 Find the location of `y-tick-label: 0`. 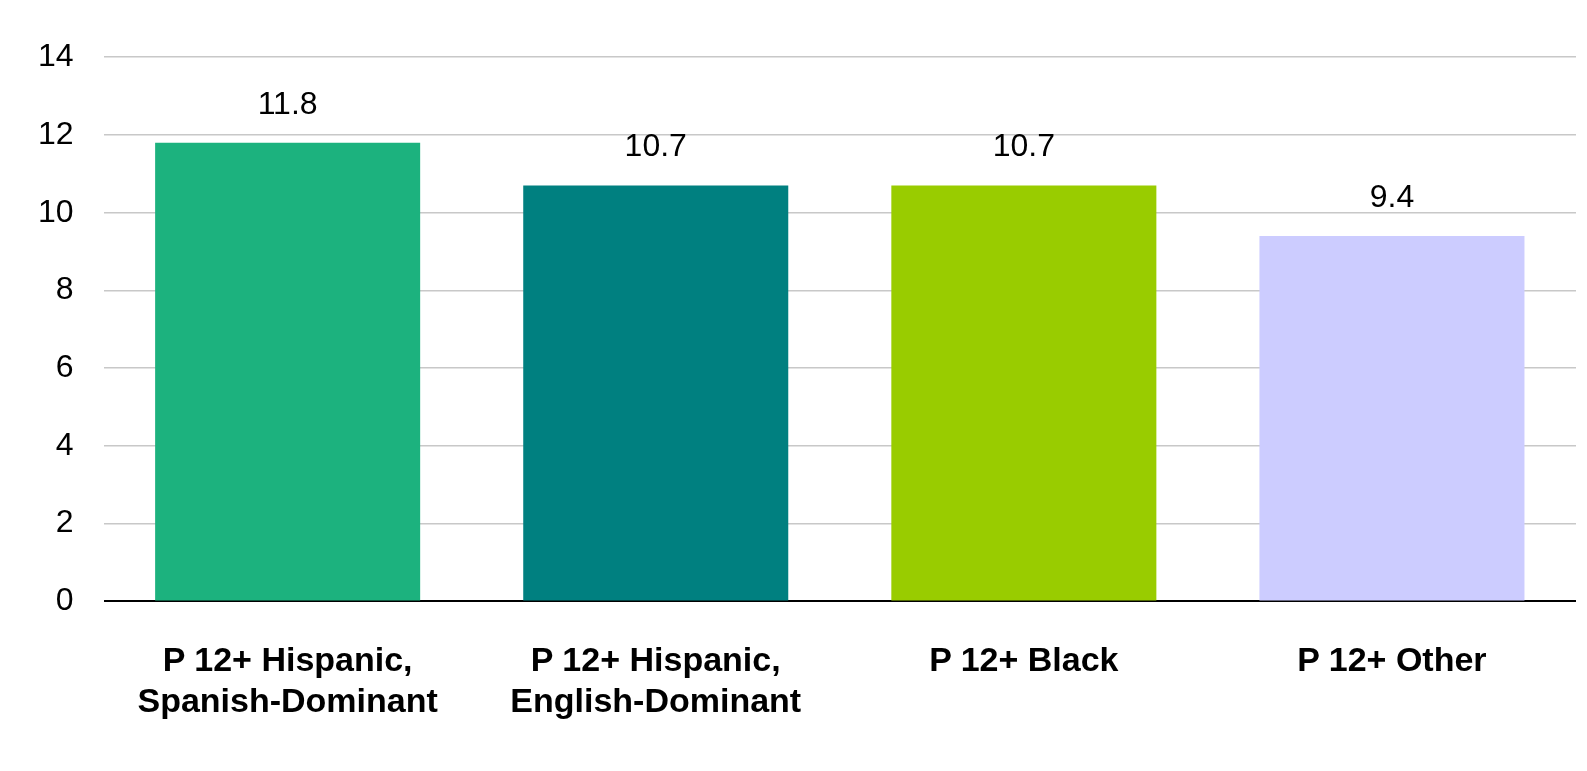

y-tick-label: 0 is located at coordinates (64, 599).